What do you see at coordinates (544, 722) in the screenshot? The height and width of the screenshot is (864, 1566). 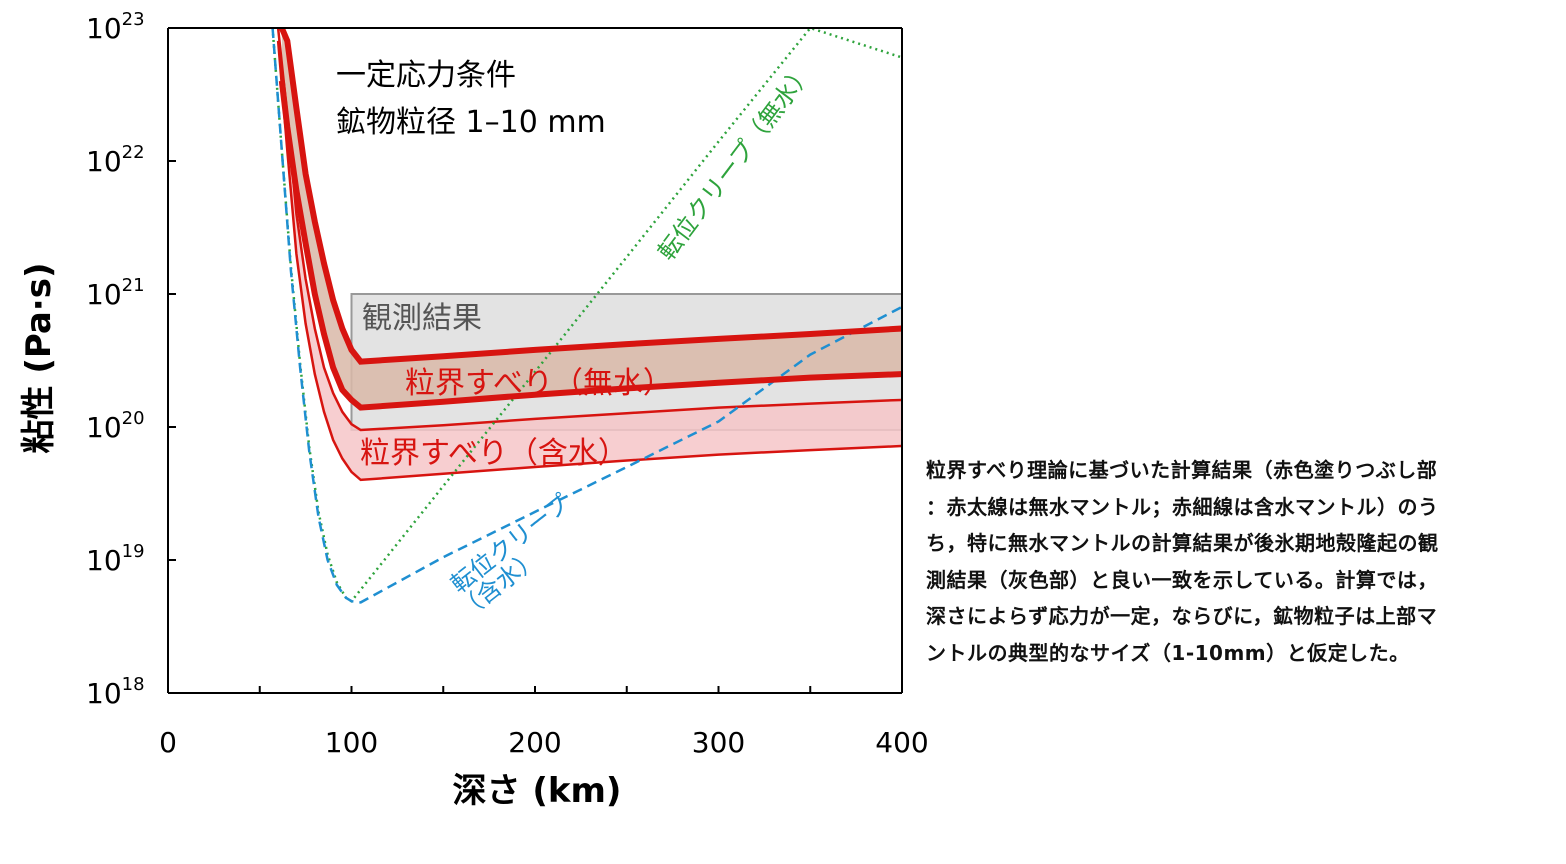 I see `x-ticks: 0 100 200 300 400` at bounding box center [544, 722].